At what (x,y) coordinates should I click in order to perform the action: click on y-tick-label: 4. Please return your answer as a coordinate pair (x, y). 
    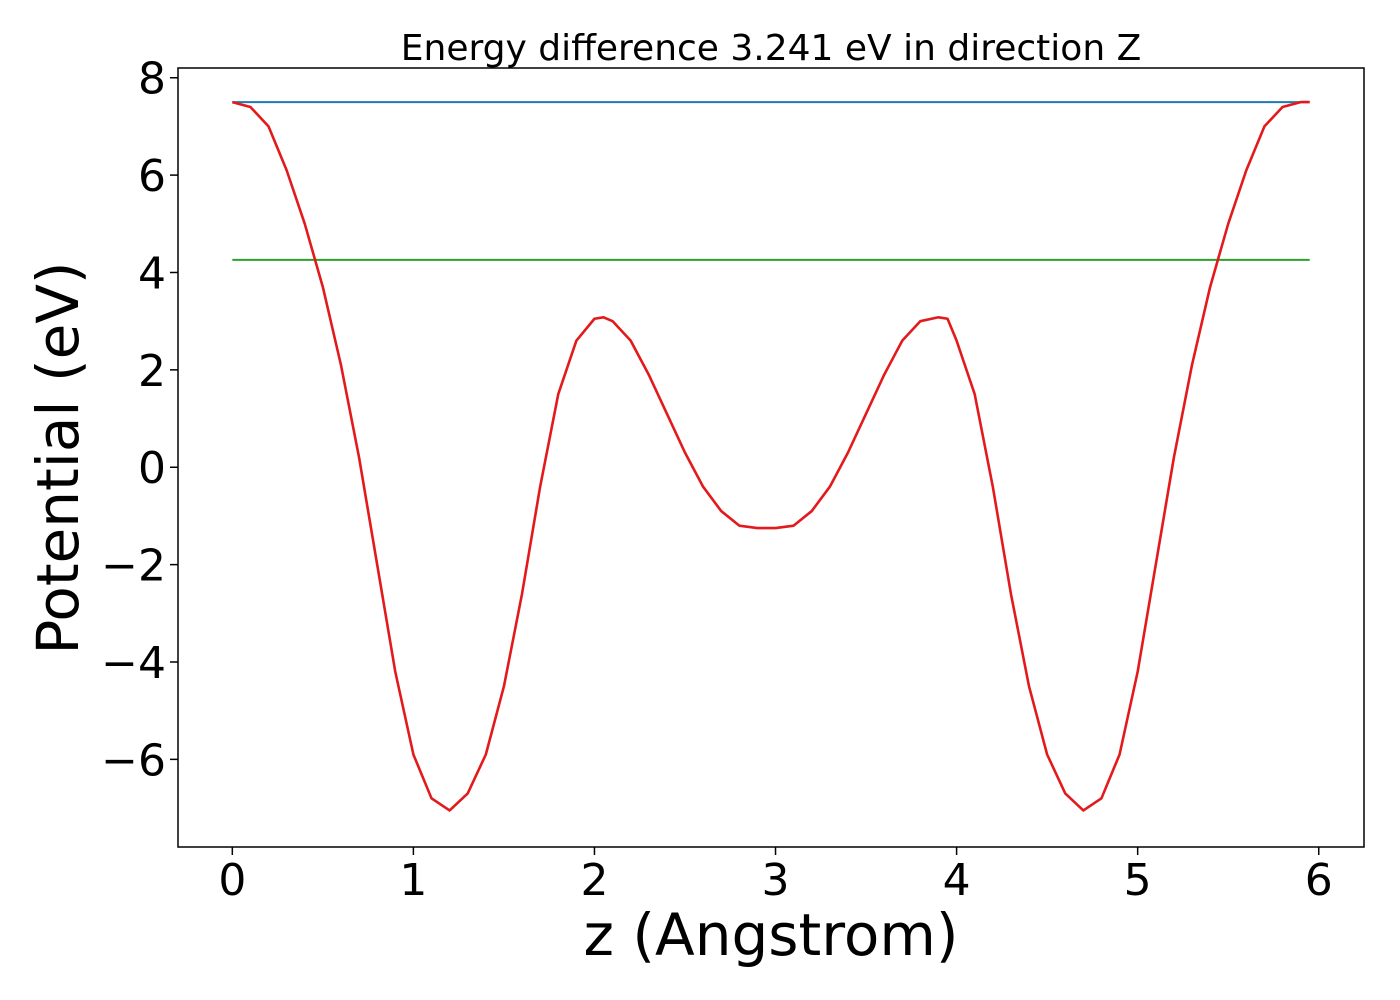
    Looking at the image, I should click on (152, 273).